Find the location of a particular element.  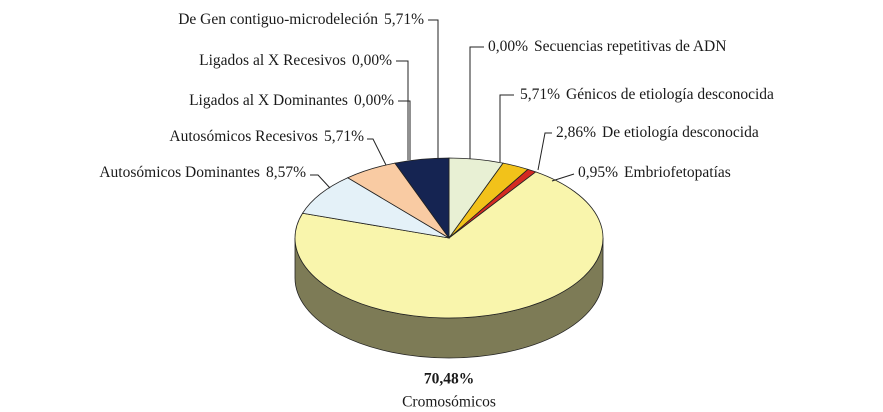

slice-label: 2,86% De etiología desconocida is located at coordinates (657, 132).